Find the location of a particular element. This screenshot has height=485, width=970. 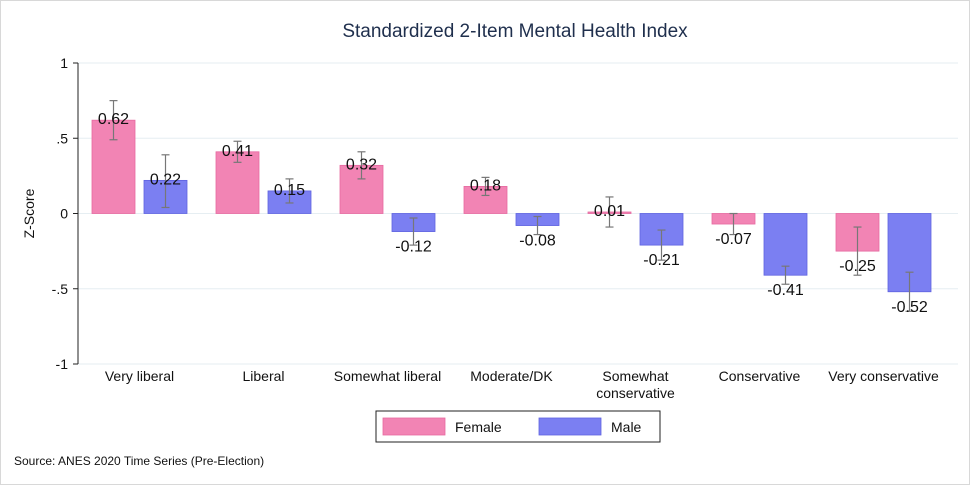

data-label: -0.41 is located at coordinates (785, 290).